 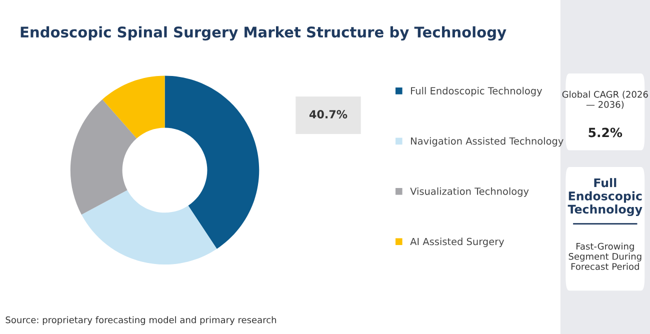 I want to click on text: Global CAGR (2026 — 2036), so click(x=605, y=99).